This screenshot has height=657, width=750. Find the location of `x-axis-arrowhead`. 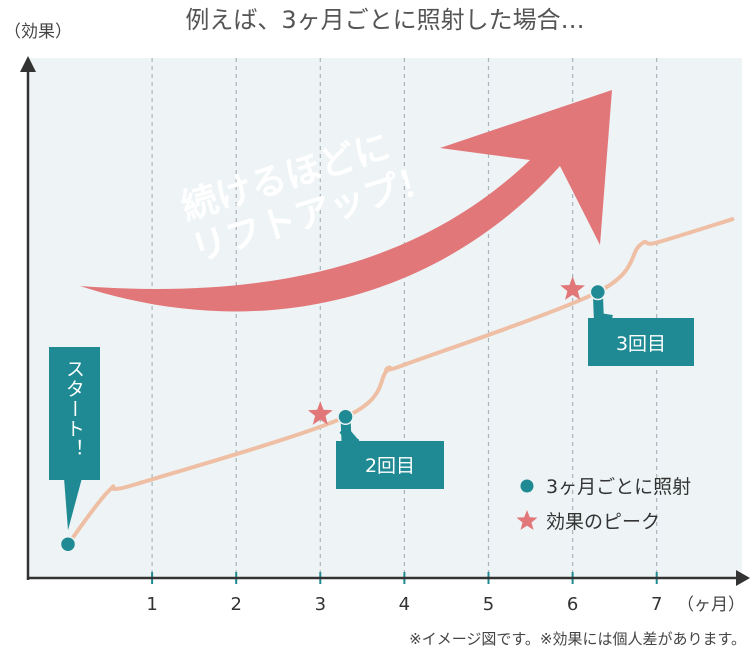

x-axis-arrowhead is located at coordinates (743, 578).